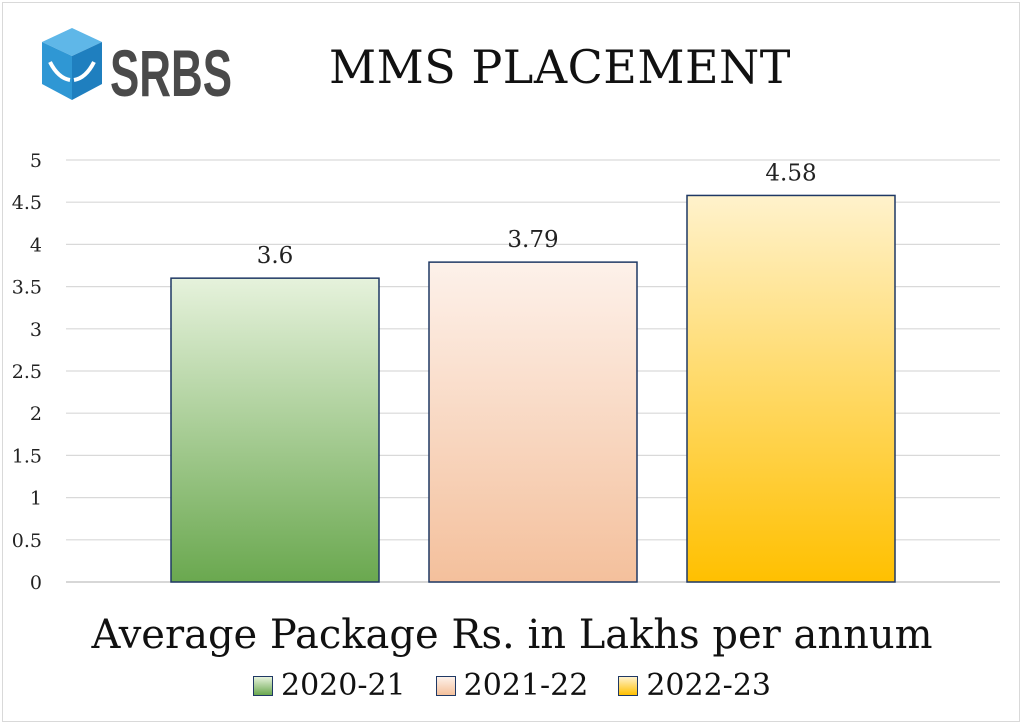 This screenshot has width=1024, height=726. I want to click on y-tick-label: 2.5, so click(27, 372).